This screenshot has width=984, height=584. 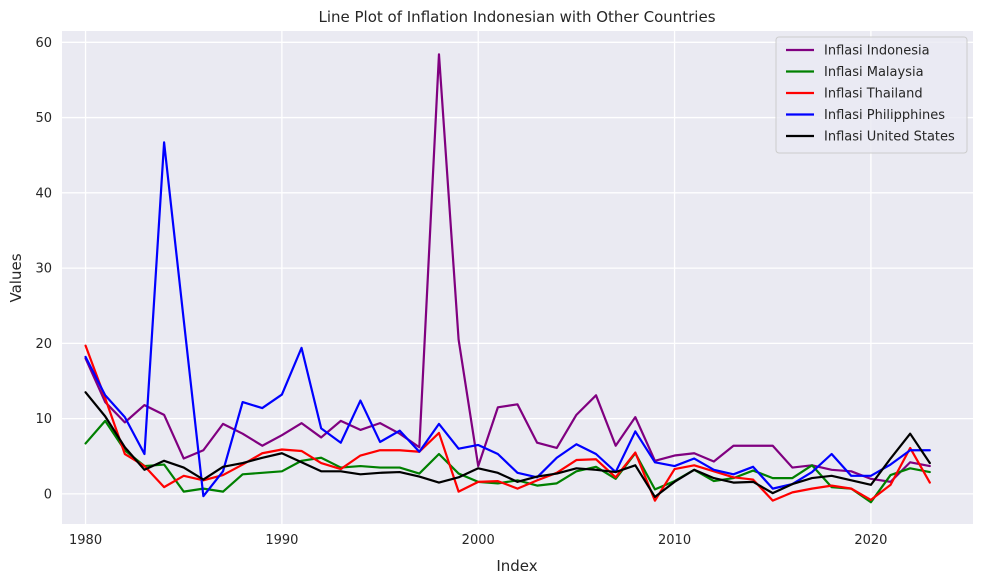 I want to click on legend-label-2: Inflasi Malaysia, so click(x=874, y=72).